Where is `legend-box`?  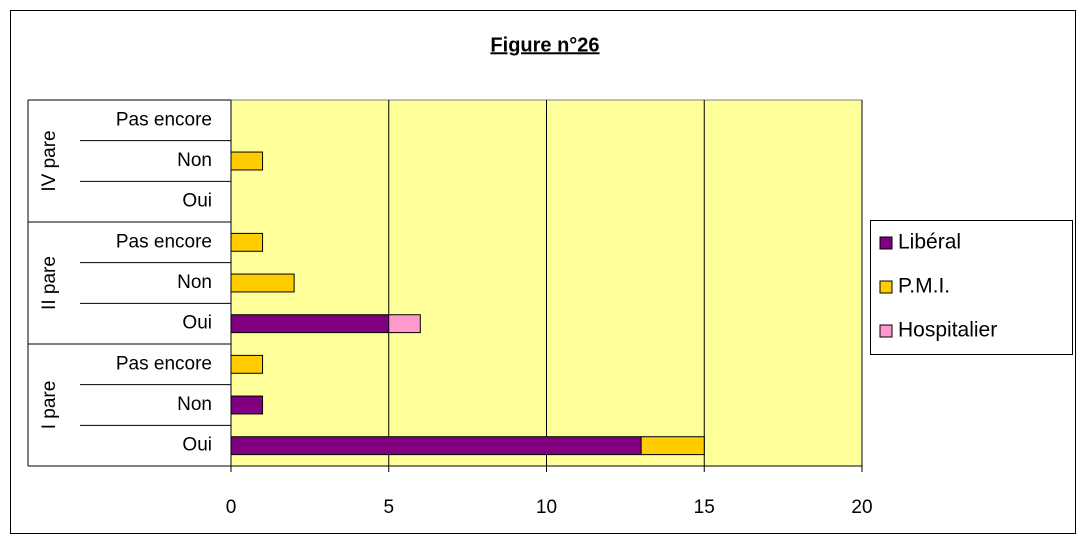 legend-box is located at coordinates (971, 287).